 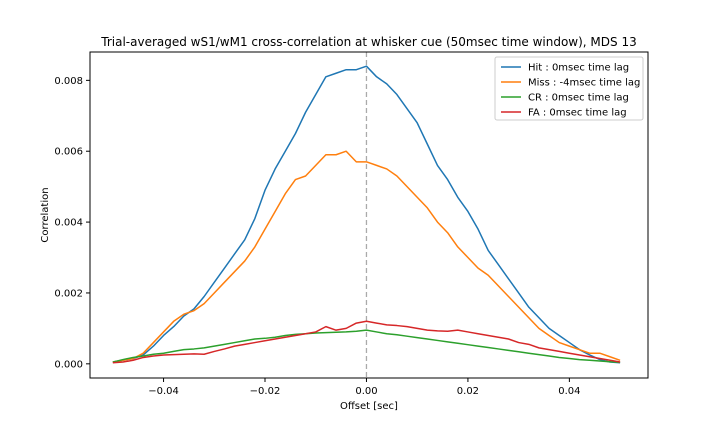 I want to click on y-axis-ticks: 0.000 0.002 0.004 0.006 0.008, so click(x=72, y=223).